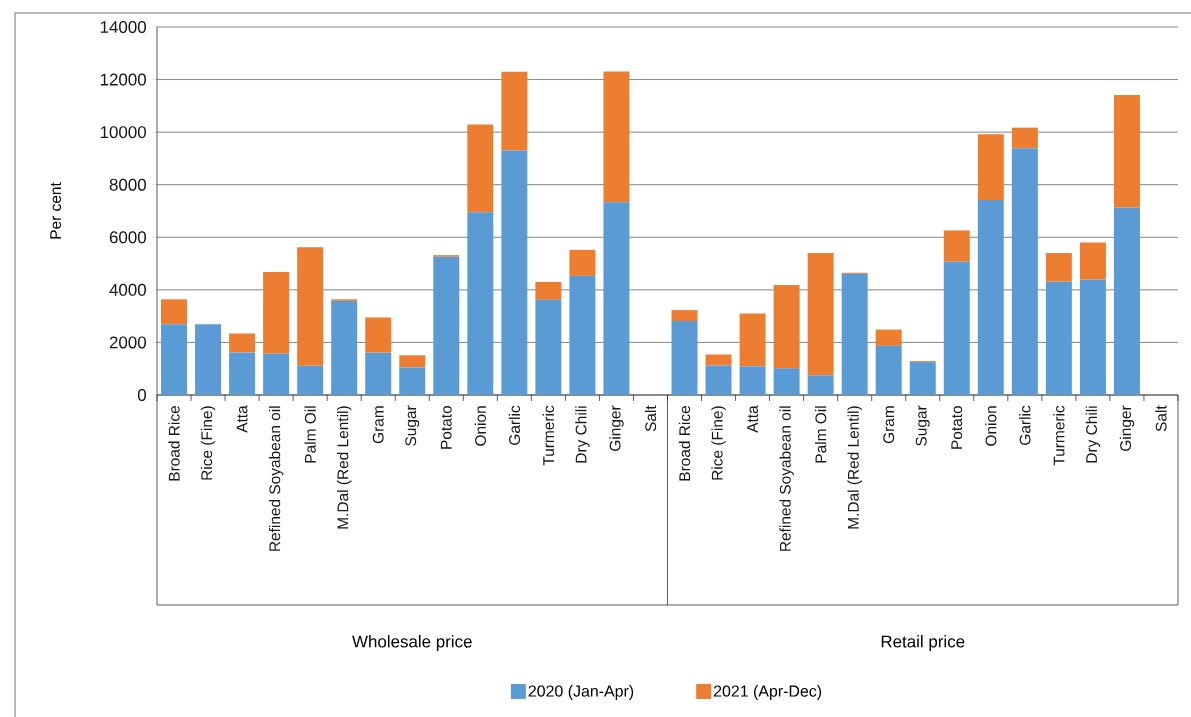  I want to click on y-tick-label: 0, so click(142, 394).